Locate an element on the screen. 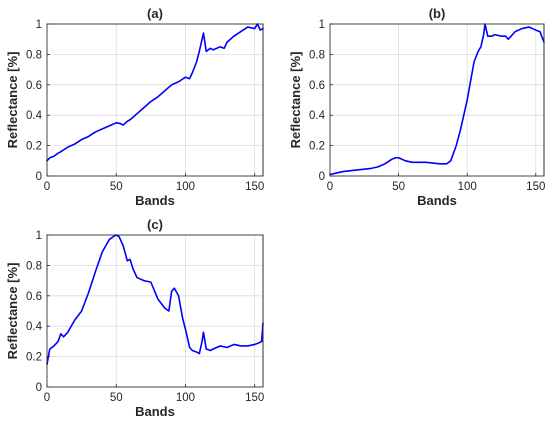 The width and height of the screenshot is (550, 430). chart-title: (c) is located at coordinates (155, 224).